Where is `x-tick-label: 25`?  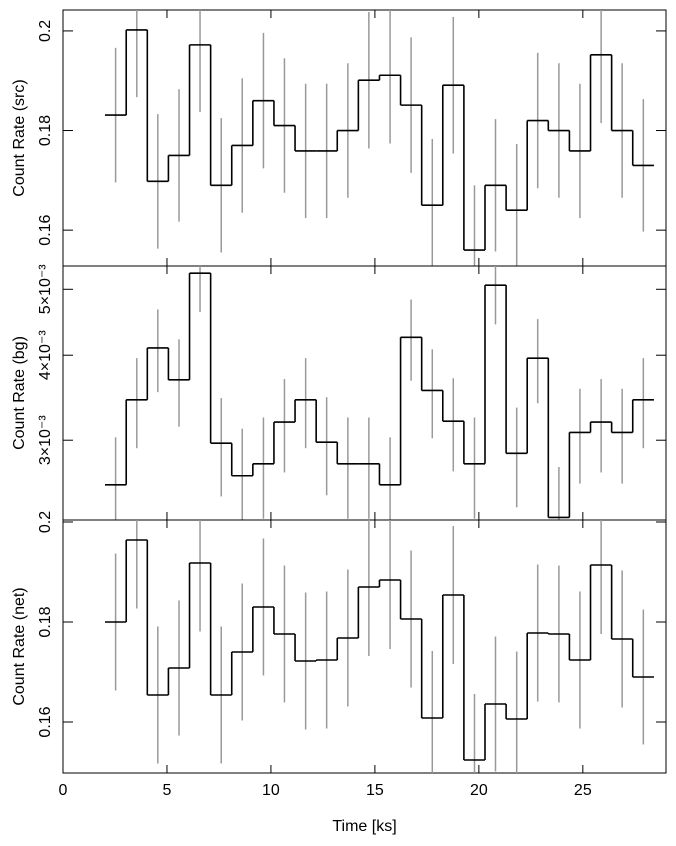
x-tick-label: 25 is located at coordinates (583, 790).